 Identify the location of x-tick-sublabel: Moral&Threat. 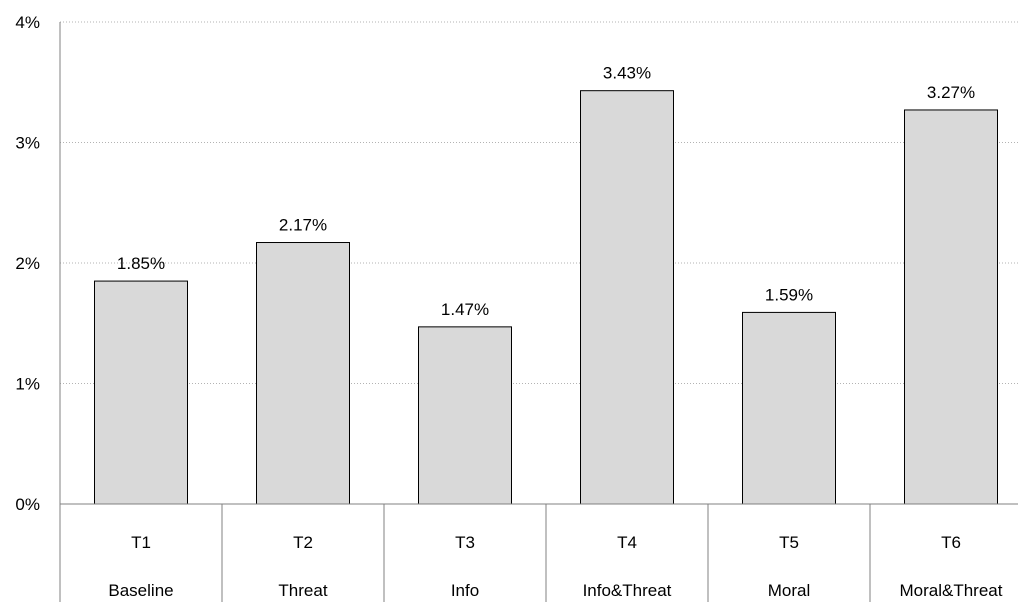
(951, 590).